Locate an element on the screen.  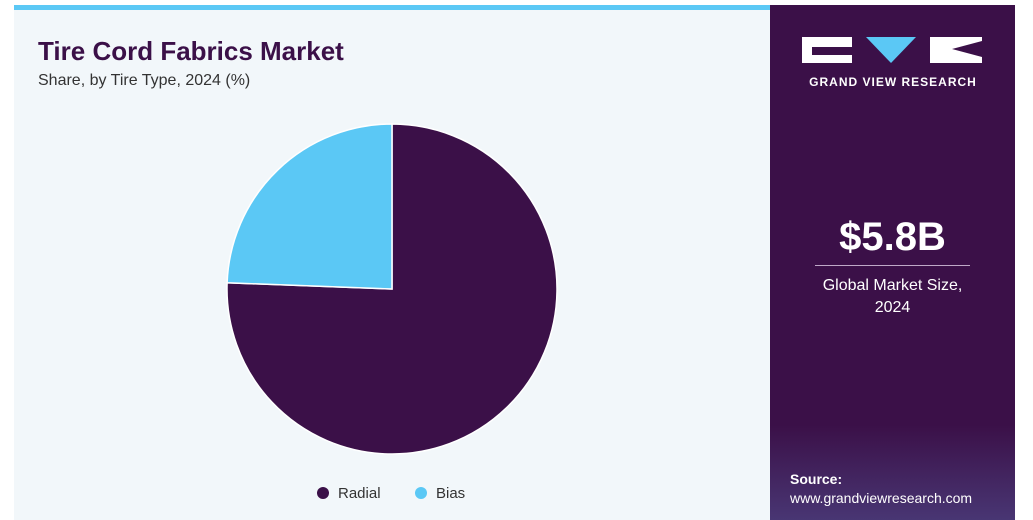
source-label: Source: is located at coordinates (816, 479).